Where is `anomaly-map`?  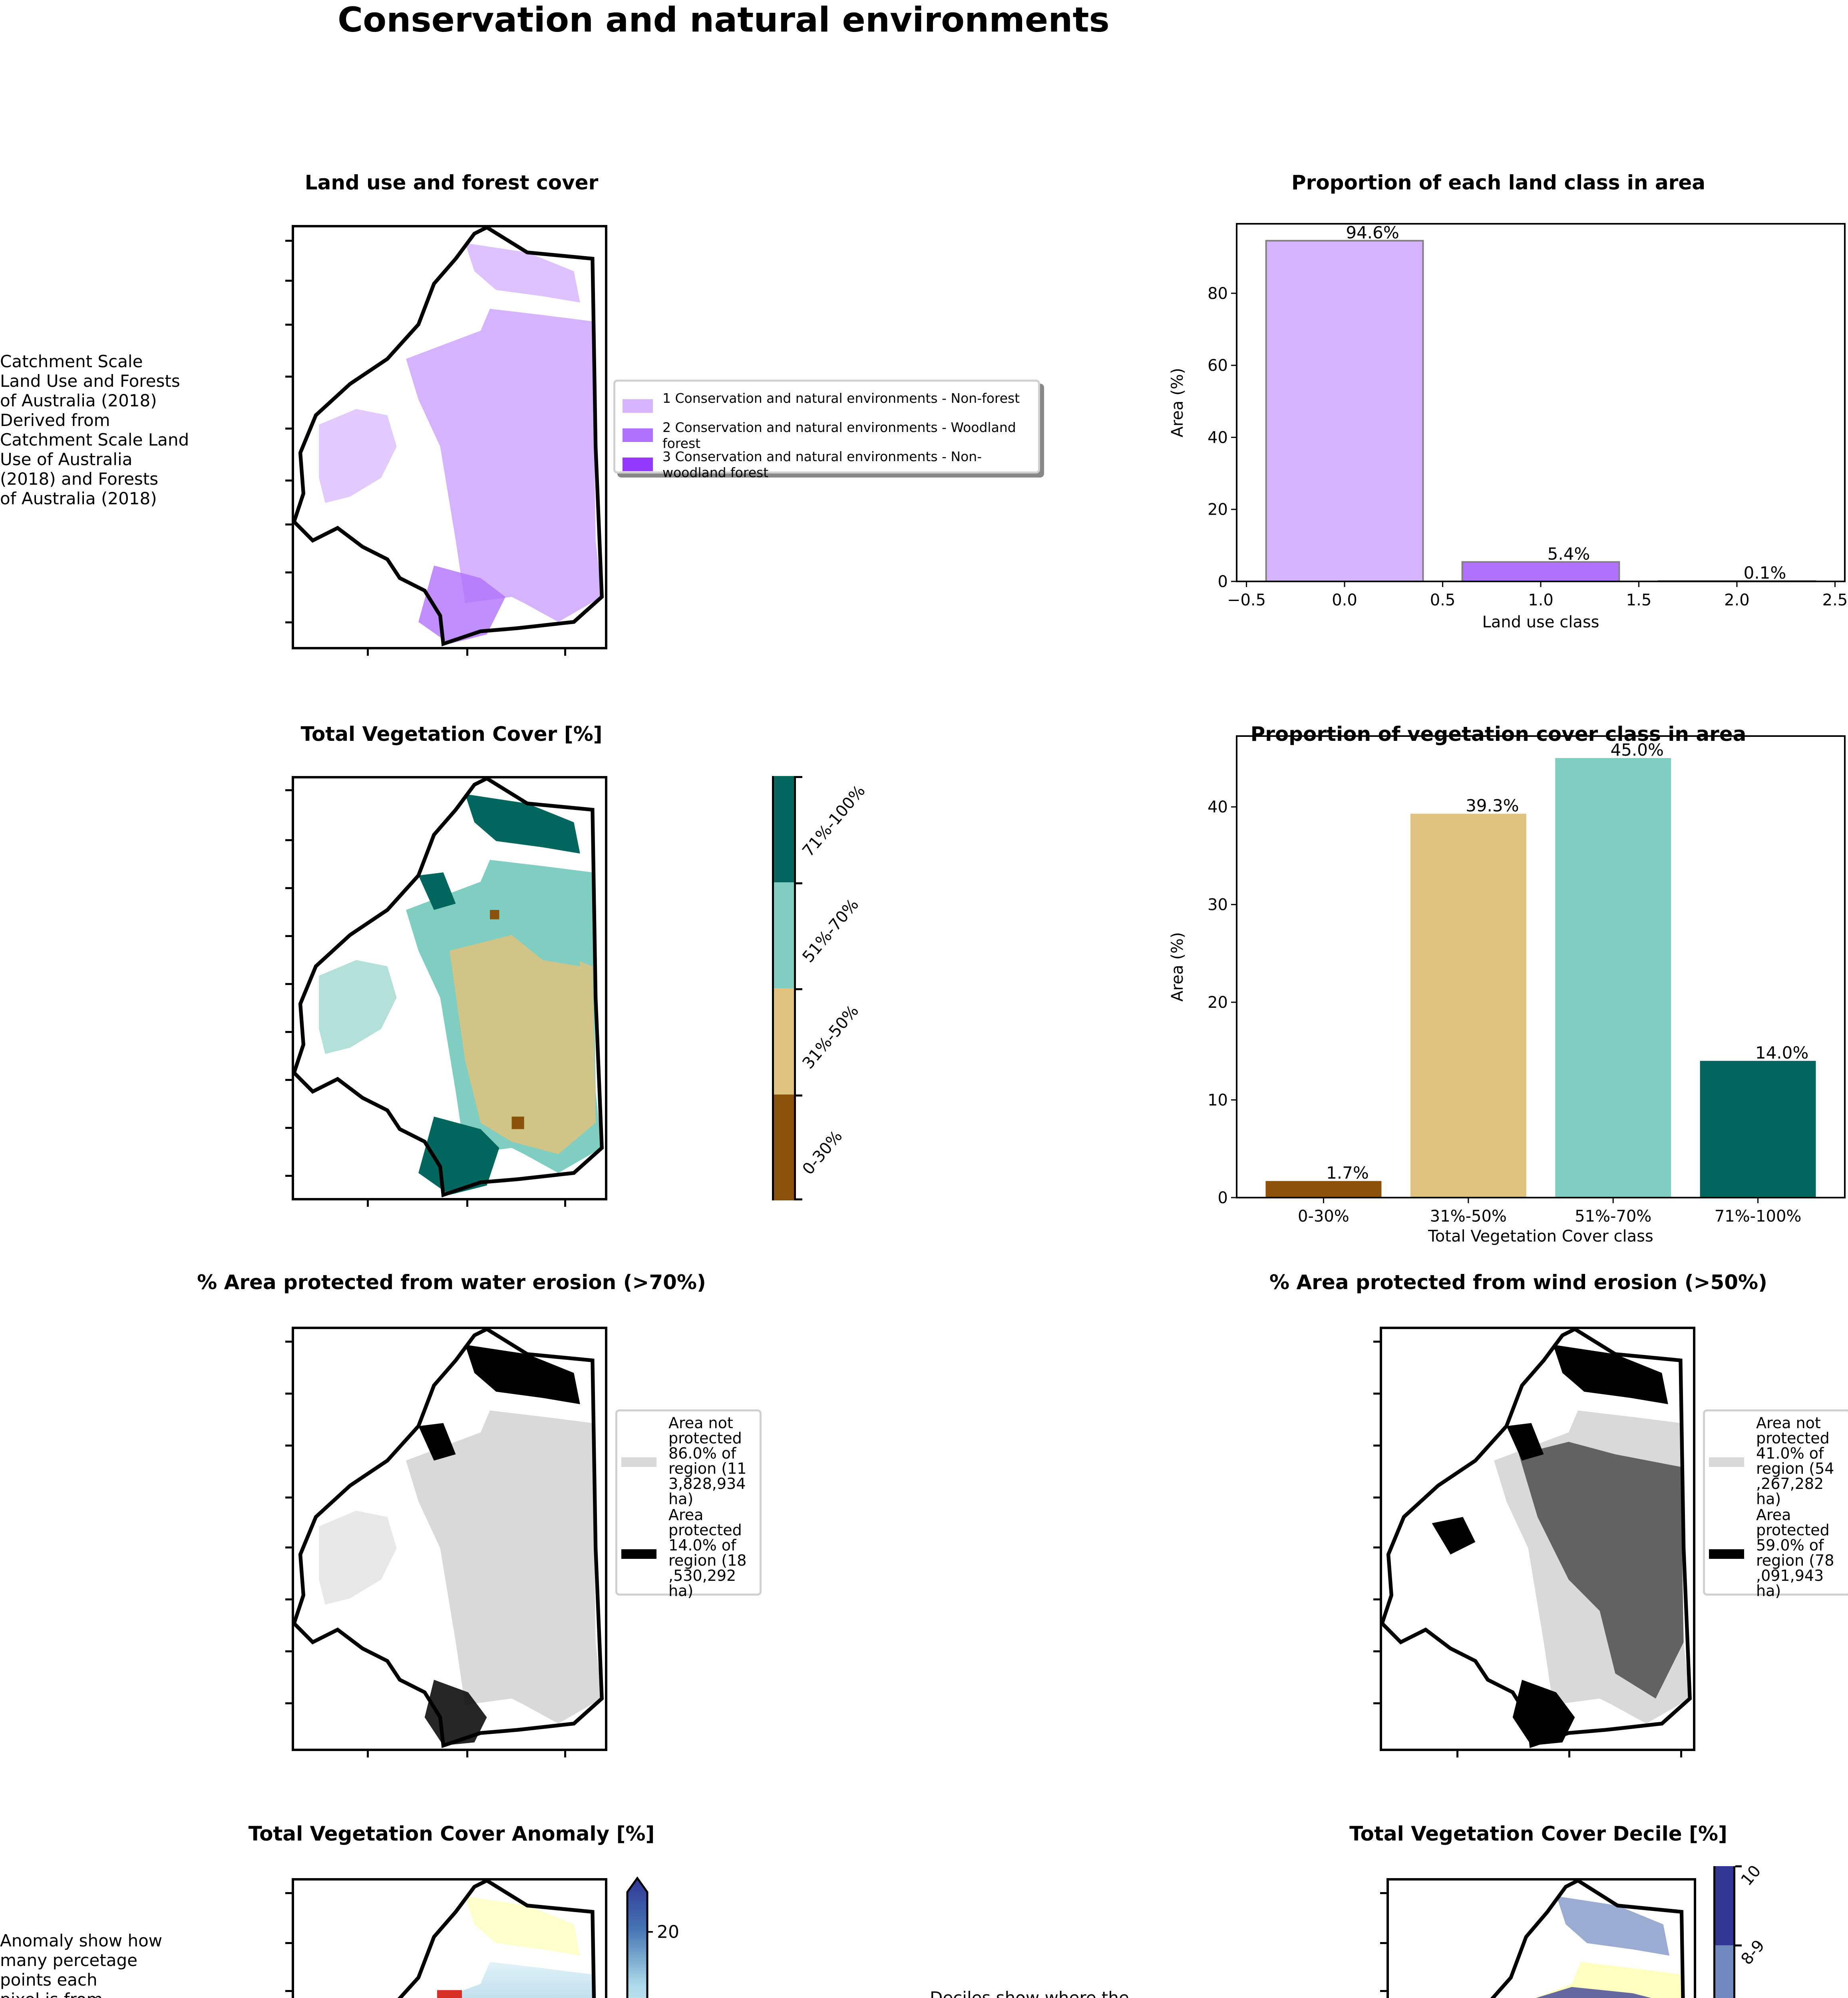
anomaly-map is located at coordinates (449, 1938).